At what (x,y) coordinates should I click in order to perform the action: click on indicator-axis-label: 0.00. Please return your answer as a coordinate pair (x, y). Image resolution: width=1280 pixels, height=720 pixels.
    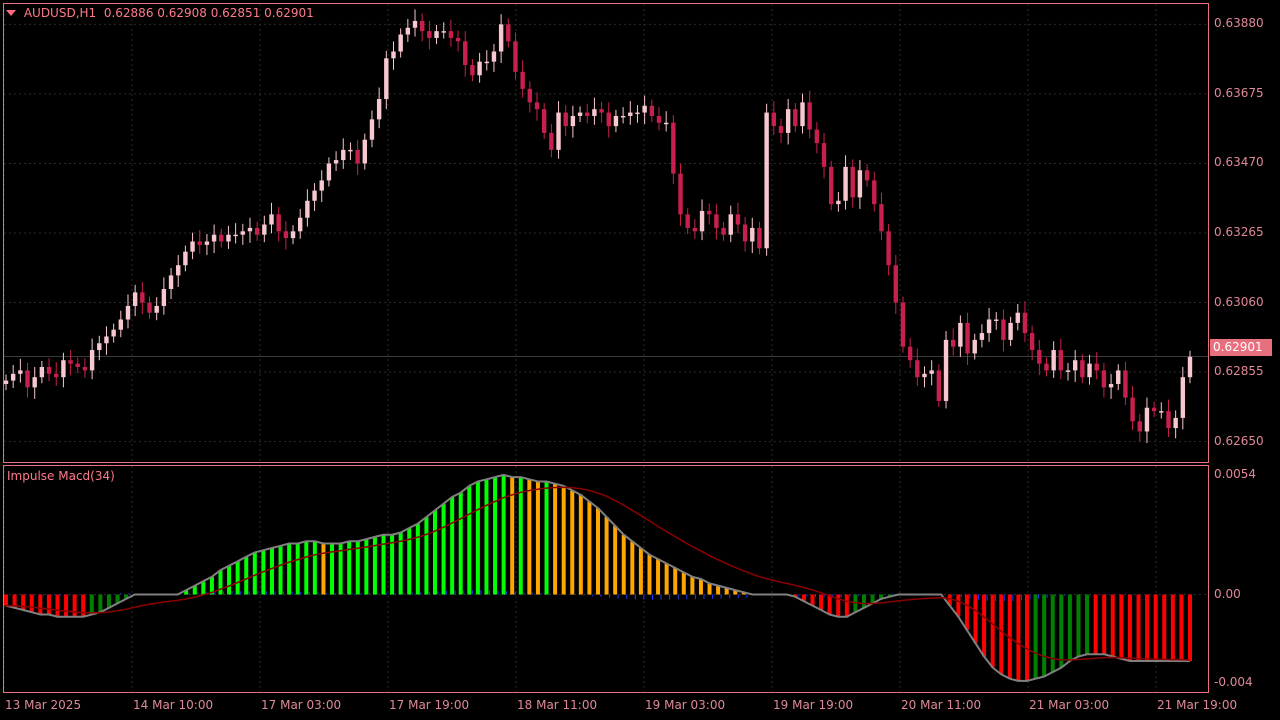
    Looking at the image, I should click on (1227, 593).